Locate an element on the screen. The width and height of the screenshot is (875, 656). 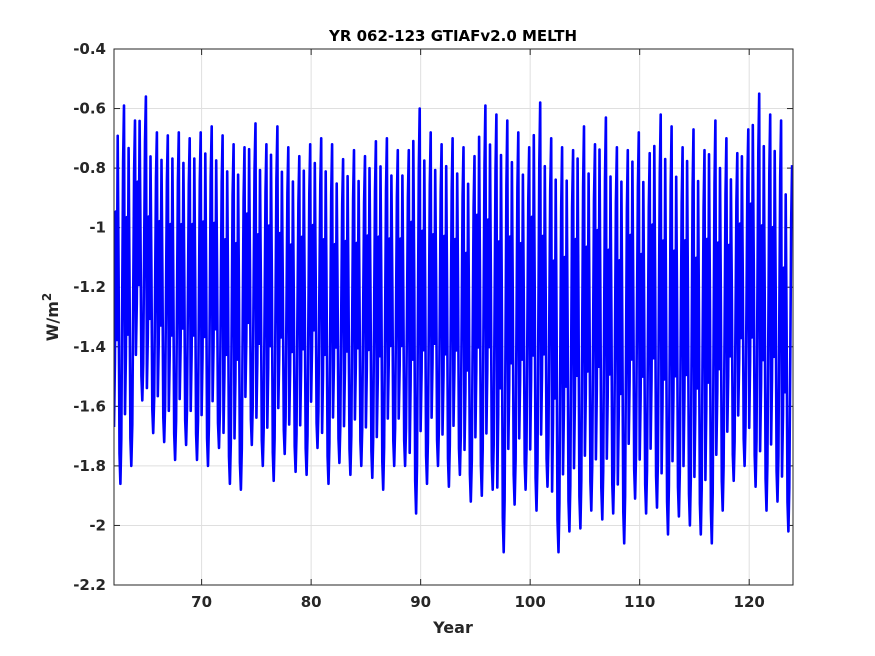
chart-title: YR 062-123 GTIAFv2.0 MELTH is located at coordinates (452, 36).